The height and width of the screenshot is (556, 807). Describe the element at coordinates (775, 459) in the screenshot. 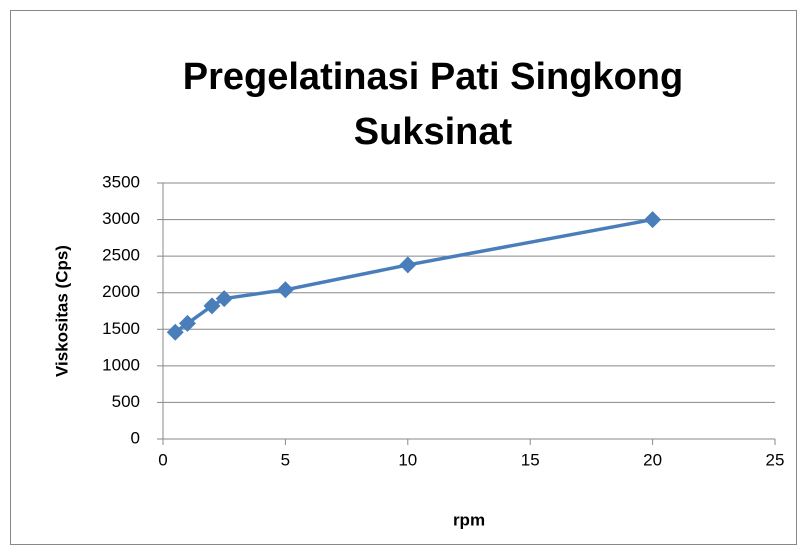

I see `x-tick-label: 25` at that location.